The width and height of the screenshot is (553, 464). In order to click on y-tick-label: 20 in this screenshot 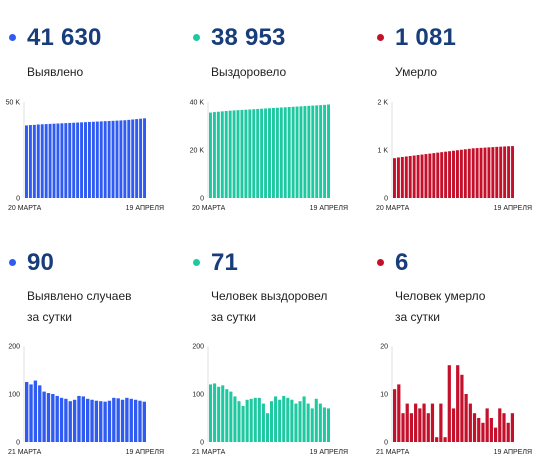, I will do `click(384, 347)`.